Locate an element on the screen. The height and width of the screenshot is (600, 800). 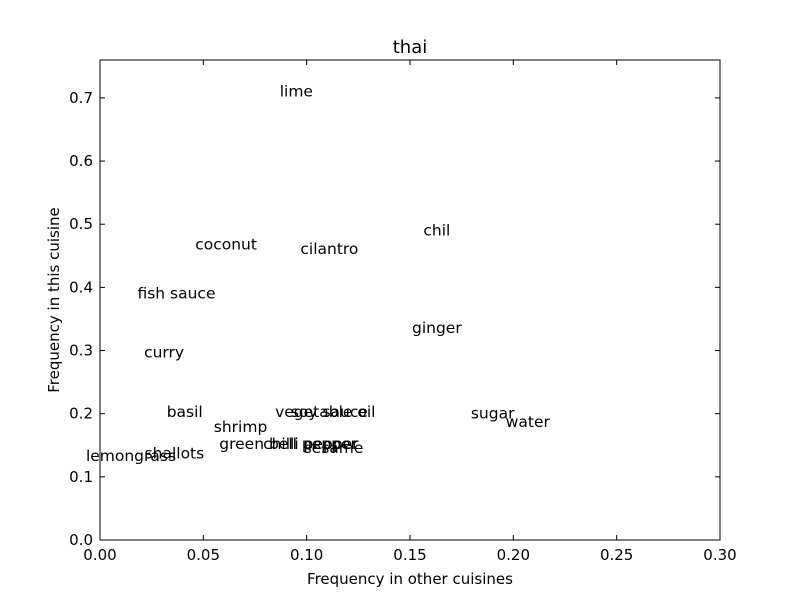
y-axis-label: Frequency in this cuisine is located at coordinates (54, 299).